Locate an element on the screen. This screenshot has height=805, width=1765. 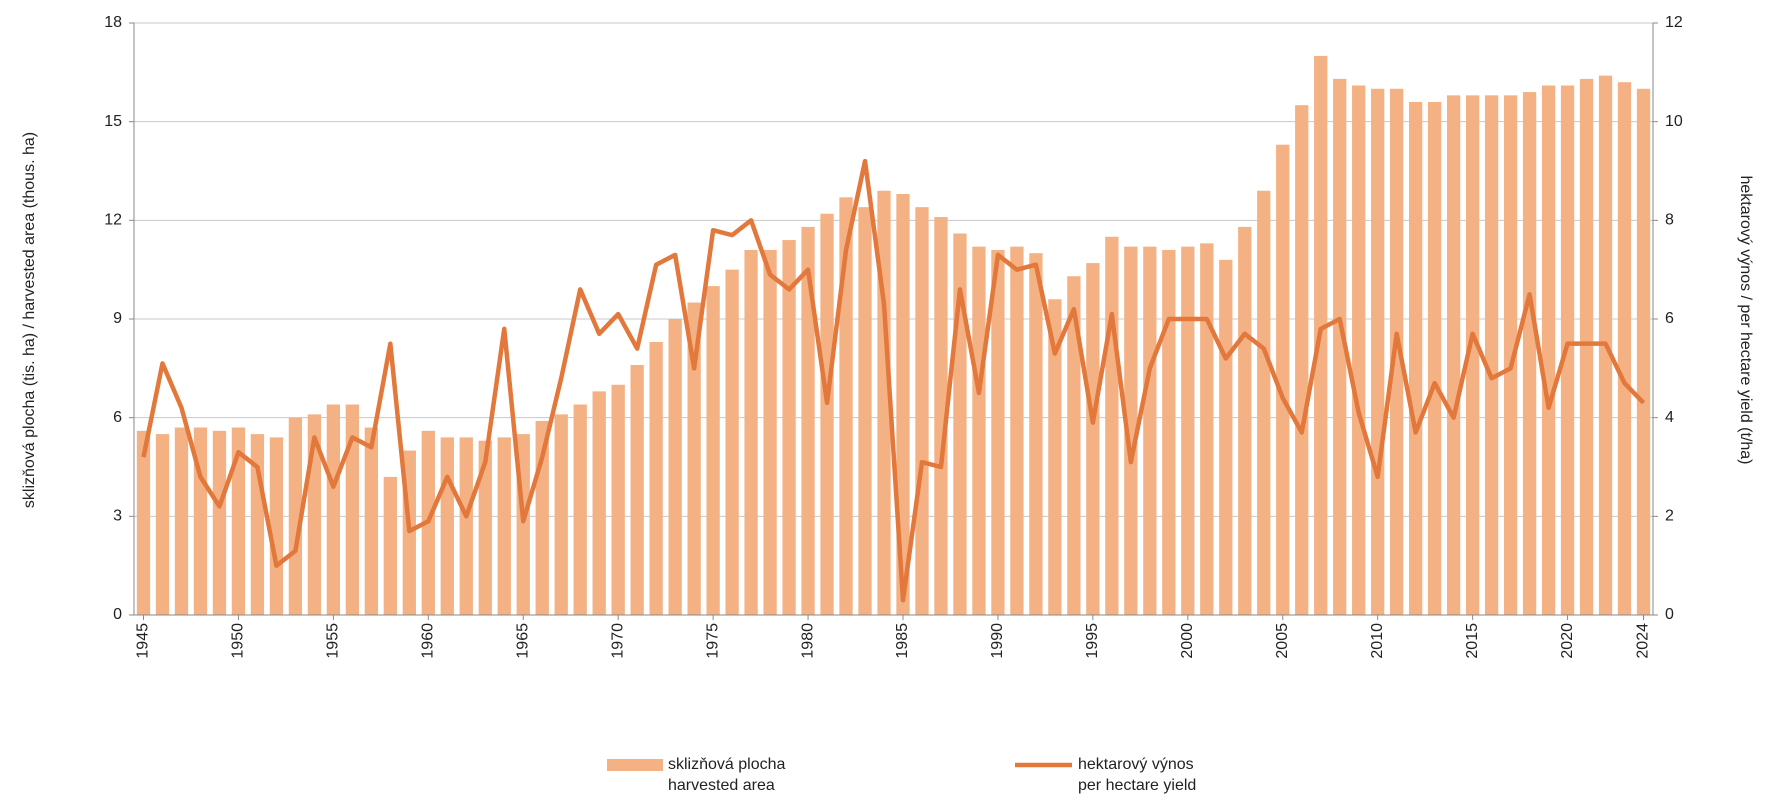
y-tick-label: 9 is located at coordinates (117, 318).